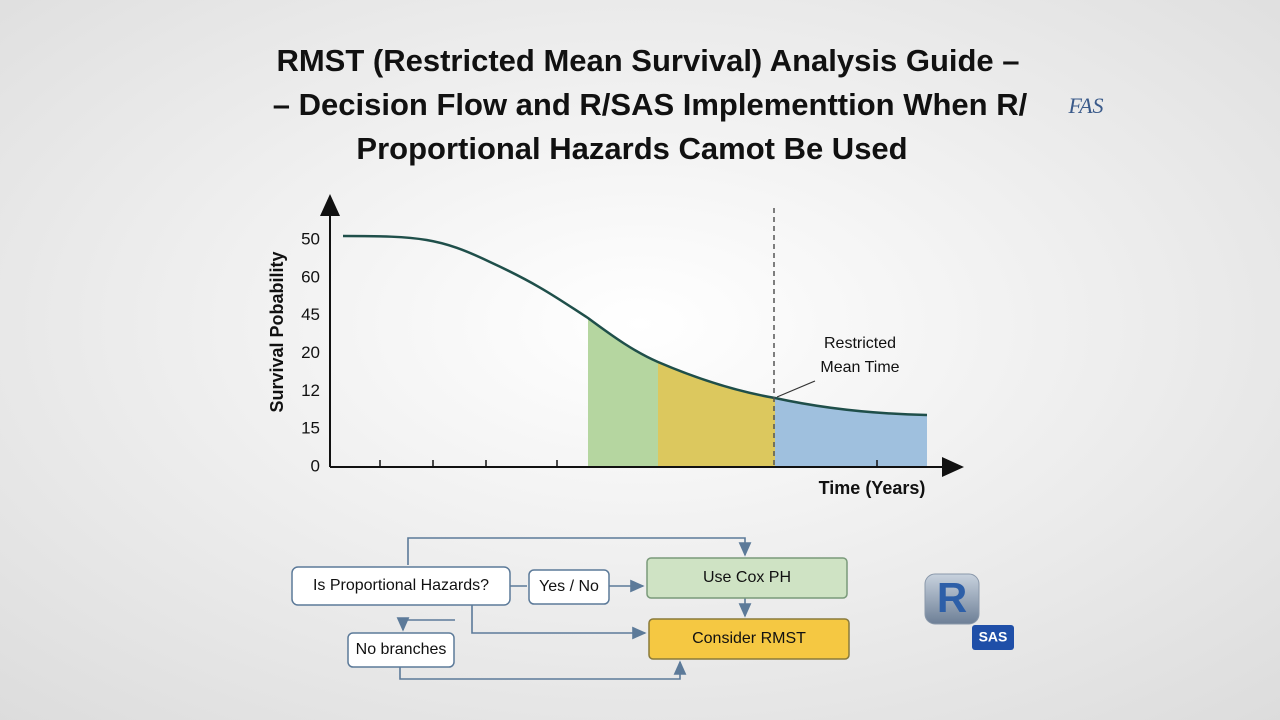 Image resolution: width=1280 pixels, height=720 pixels. Describe the element at coordinates (310, 276) in the screenshot. I see `y-tick-label: 60` at that location.